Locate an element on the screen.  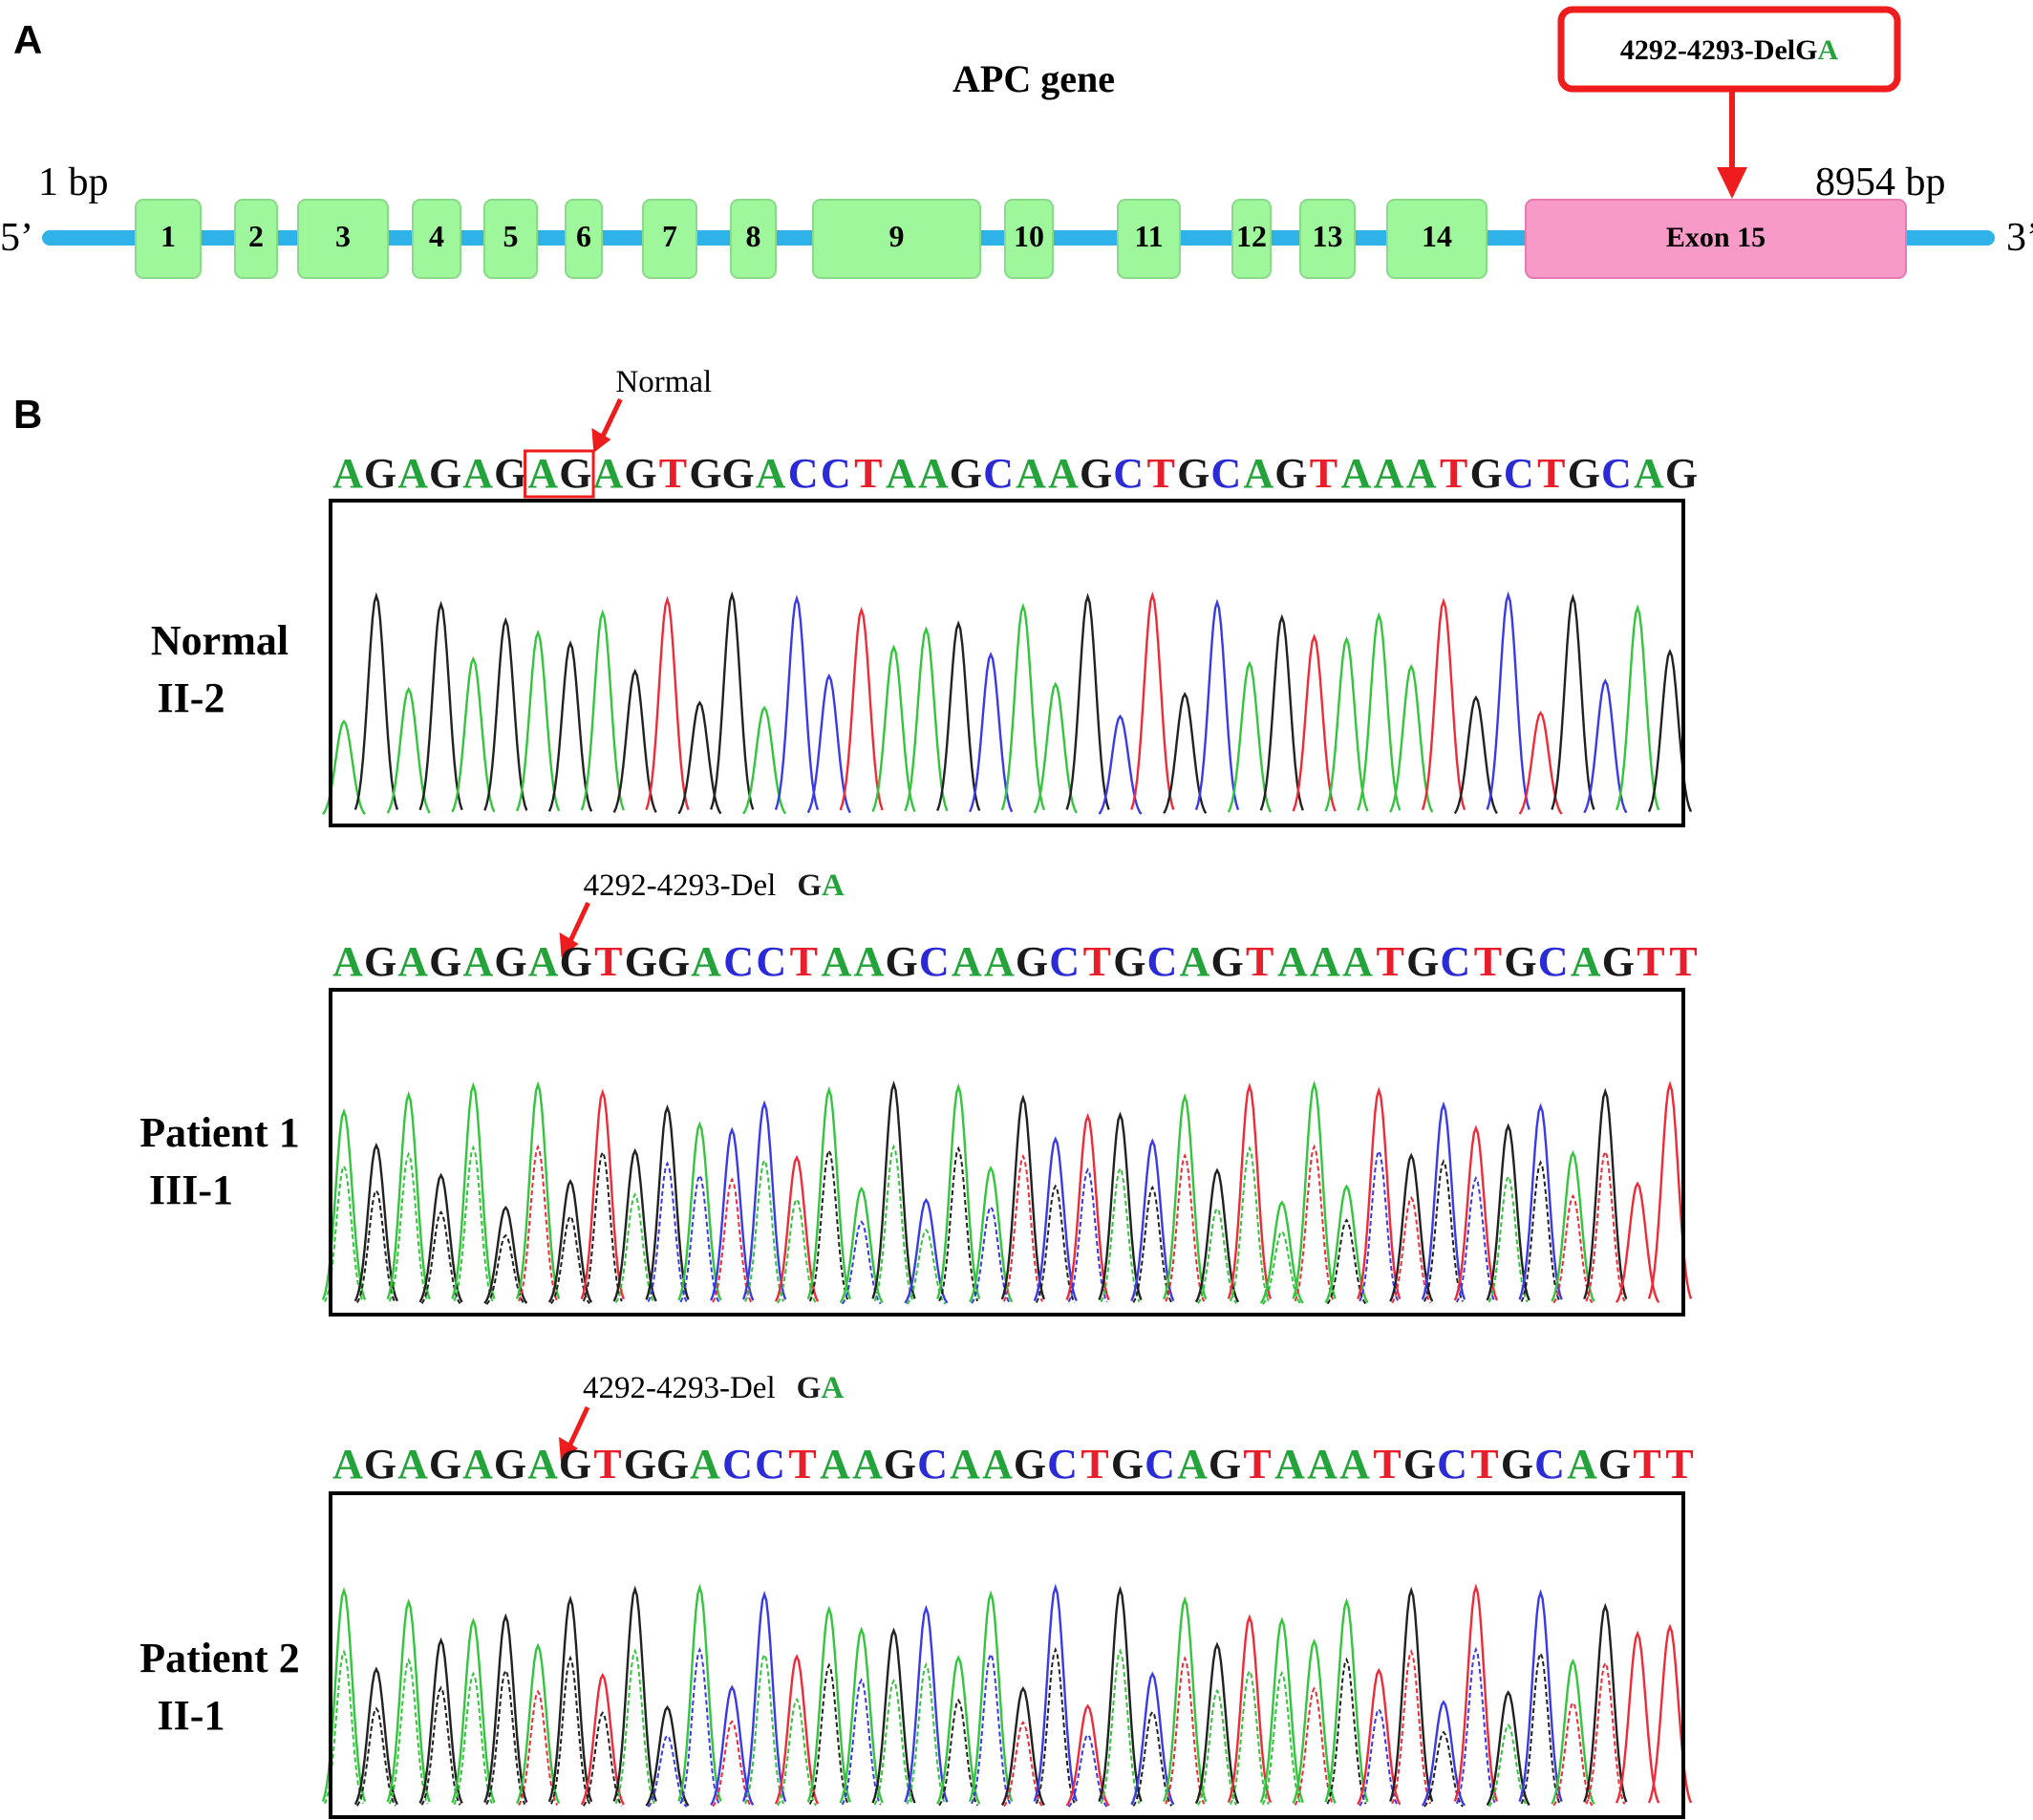
chromatogram-frame is located at coordinates (1007, 1655).